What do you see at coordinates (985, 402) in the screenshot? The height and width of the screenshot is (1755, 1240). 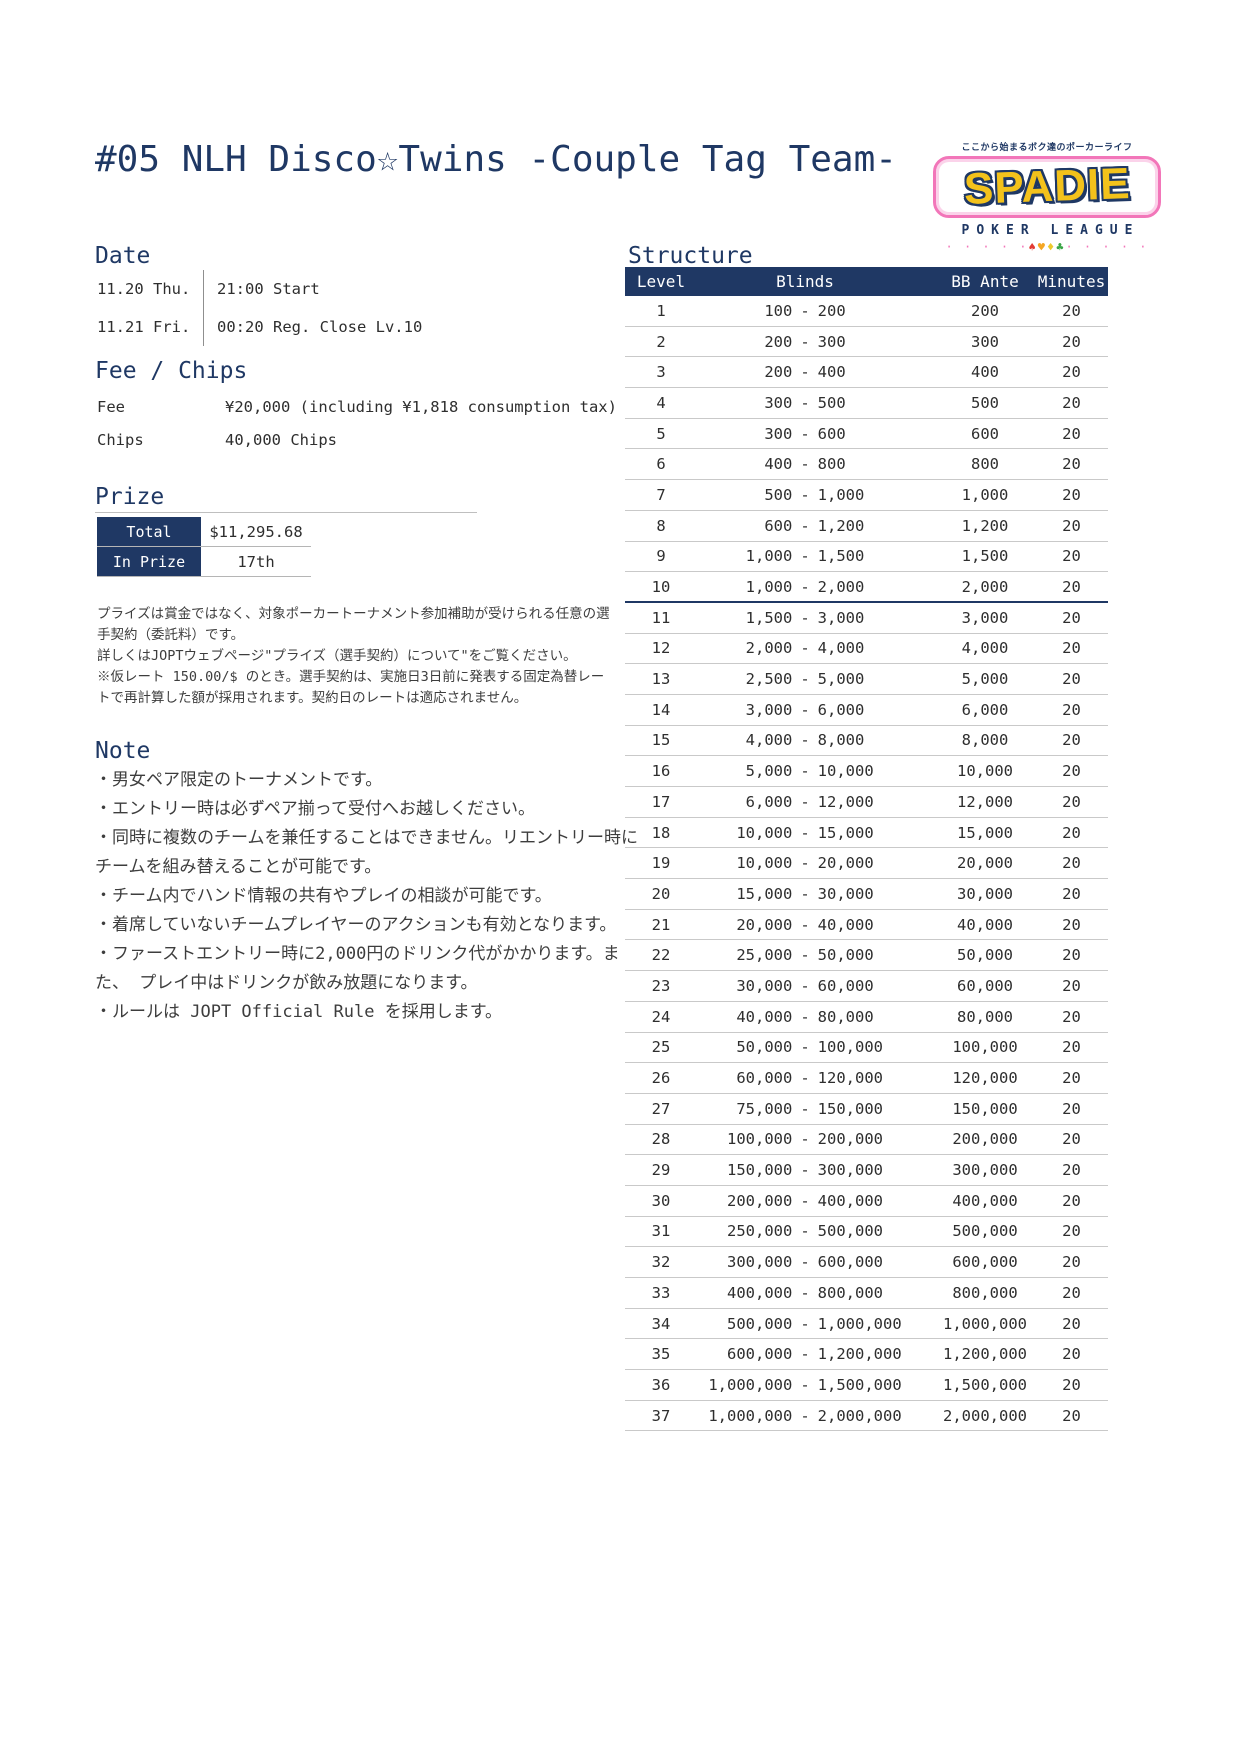 I see `bb-ante: 500` at bounding box center [985, 402].